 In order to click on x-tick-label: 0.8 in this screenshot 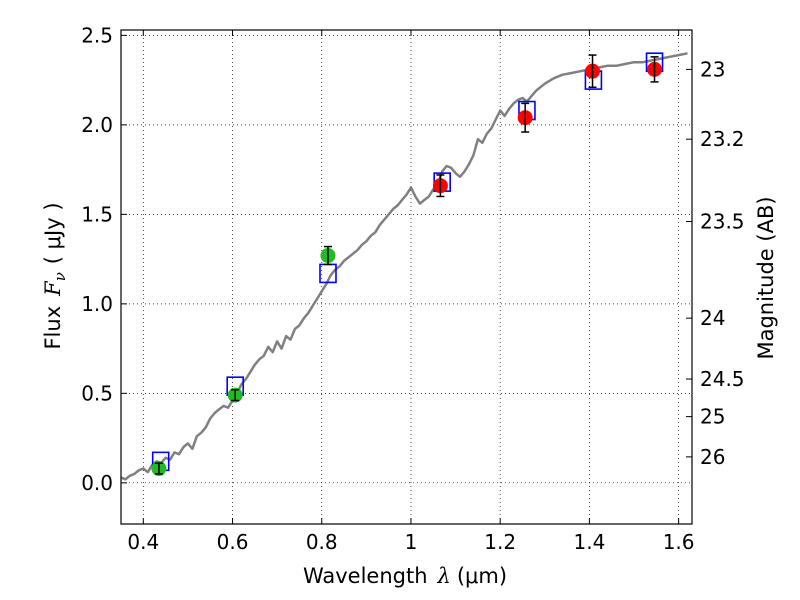, I will do `click(322, 542)`.